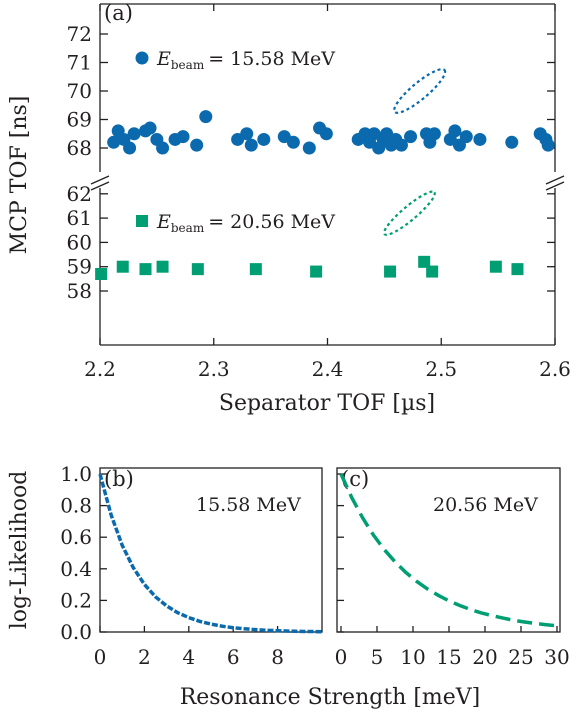 This screenshot has width=578, height=719. What do you see at coordinates (118, 13) in the screenshot?
I see `panel-a-label: (a)` at bounding box center [118, 13].